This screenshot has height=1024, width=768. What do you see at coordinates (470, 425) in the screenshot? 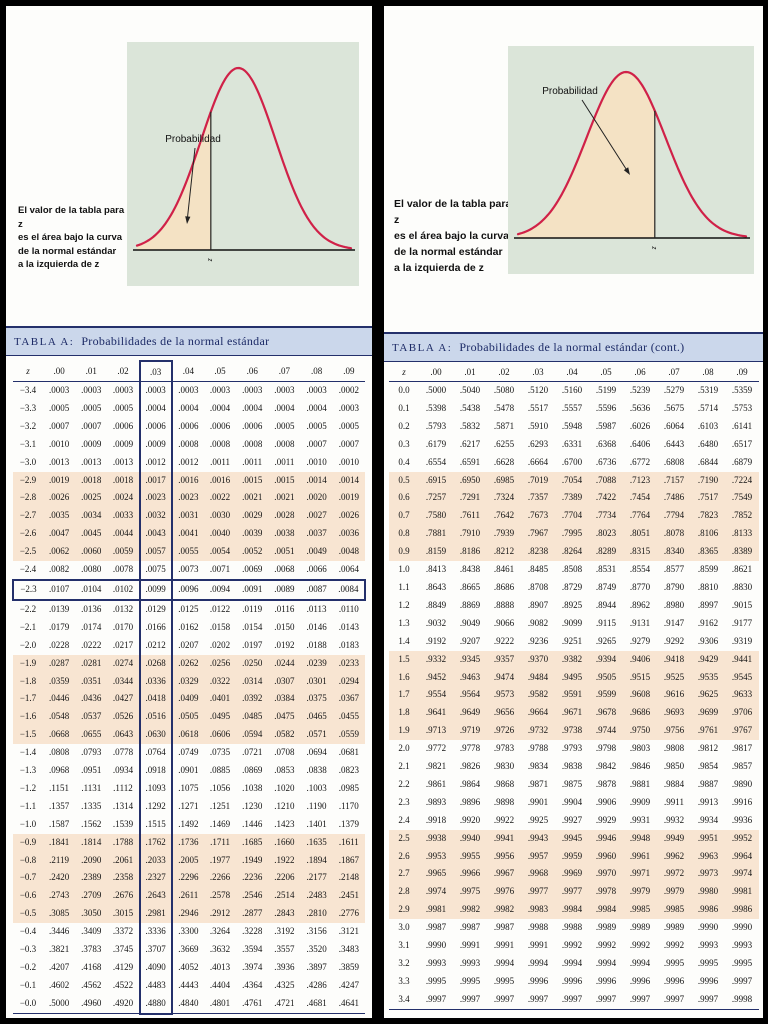
I see `prob-cell: .5832` at bounding box center [470, 425].